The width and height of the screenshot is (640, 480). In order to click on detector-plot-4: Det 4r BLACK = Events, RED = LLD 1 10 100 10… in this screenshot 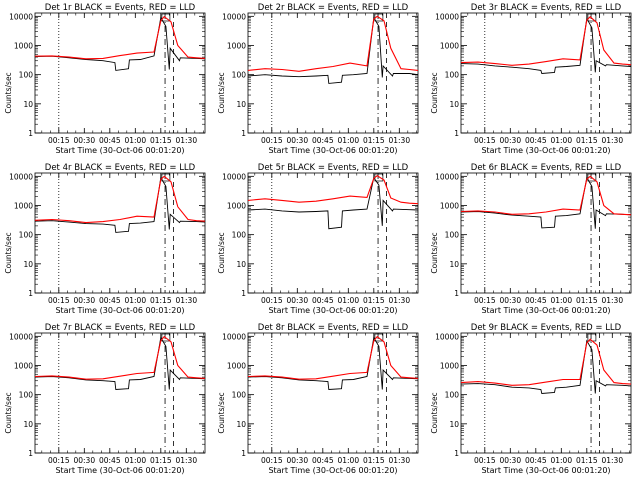, I will do `click(105, 239)`.